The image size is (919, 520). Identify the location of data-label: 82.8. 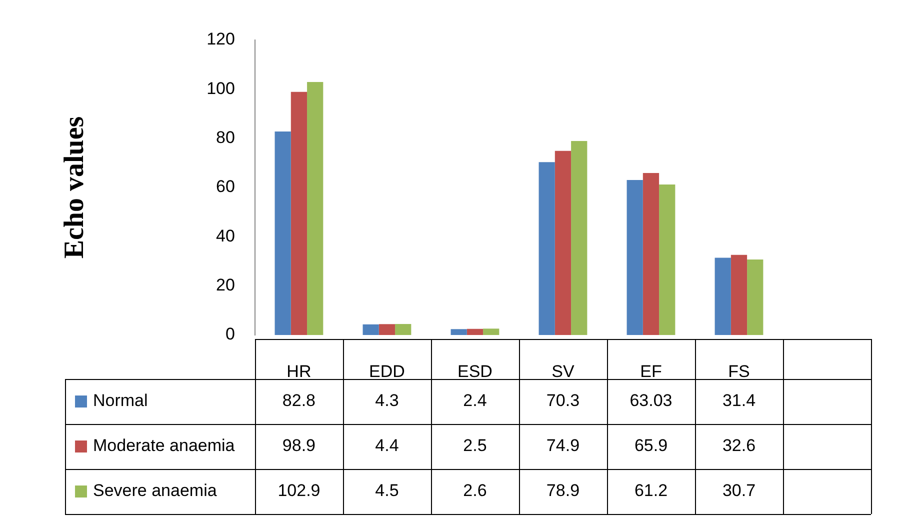
(299, 400).